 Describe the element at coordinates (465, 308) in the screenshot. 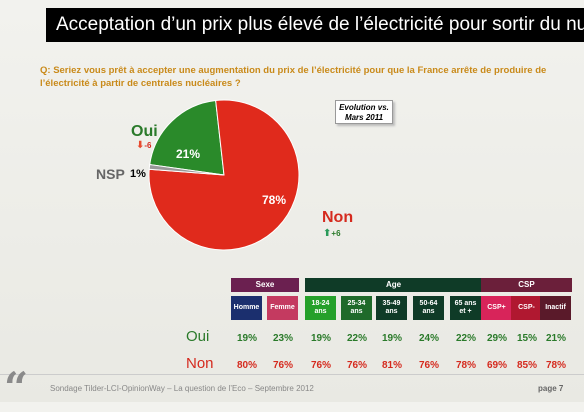

I see `column-header: 65 ans et +` at that location.